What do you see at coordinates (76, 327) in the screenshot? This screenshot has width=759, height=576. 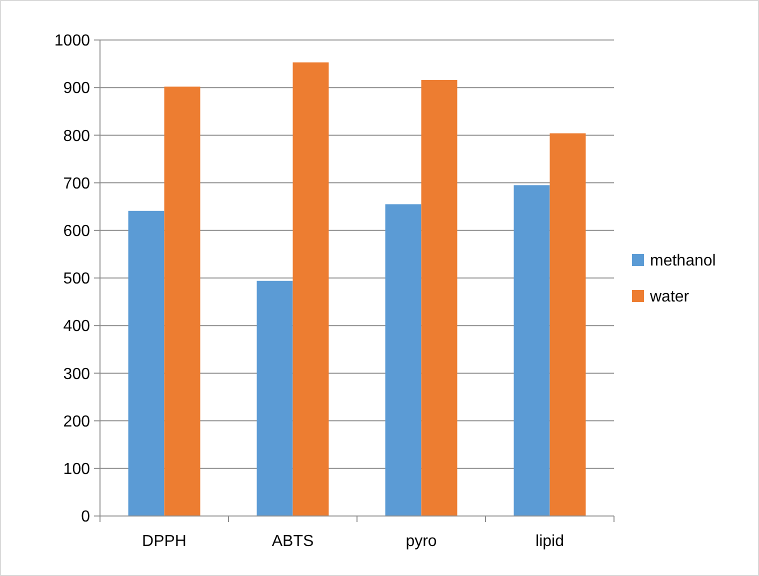 I see `y-tick-label: 400` at bounding box center [76, 327].